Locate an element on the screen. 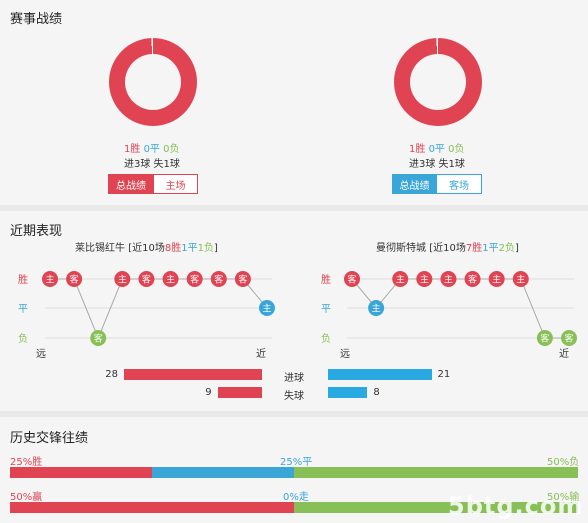 The height and width of the screenshot is (523, 588). right-overall-button: 总战绩 is located at coordinates (414, 184).